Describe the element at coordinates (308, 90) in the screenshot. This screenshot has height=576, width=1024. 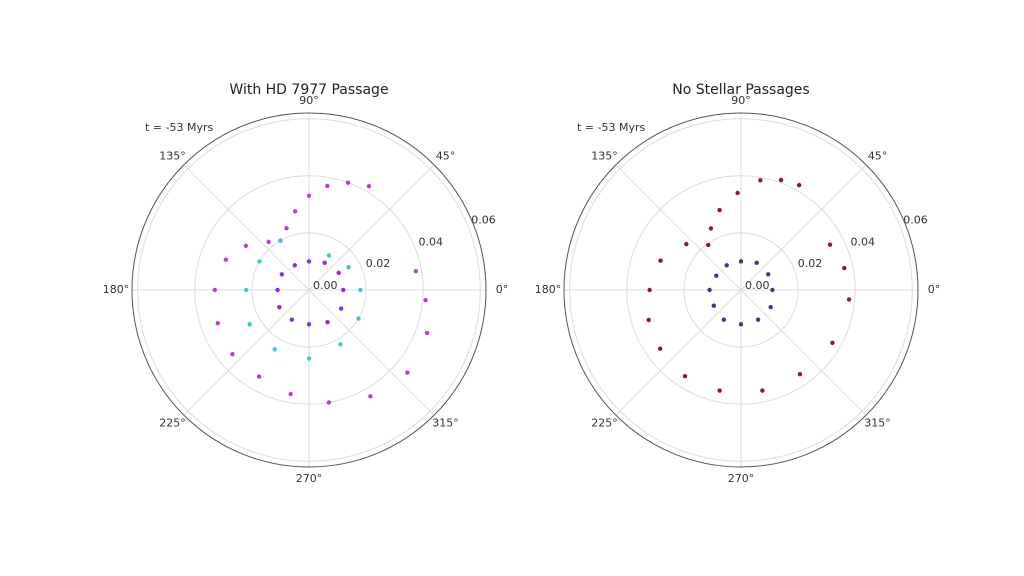
I see `chart-title: With HD 7977 Passage` at that location.